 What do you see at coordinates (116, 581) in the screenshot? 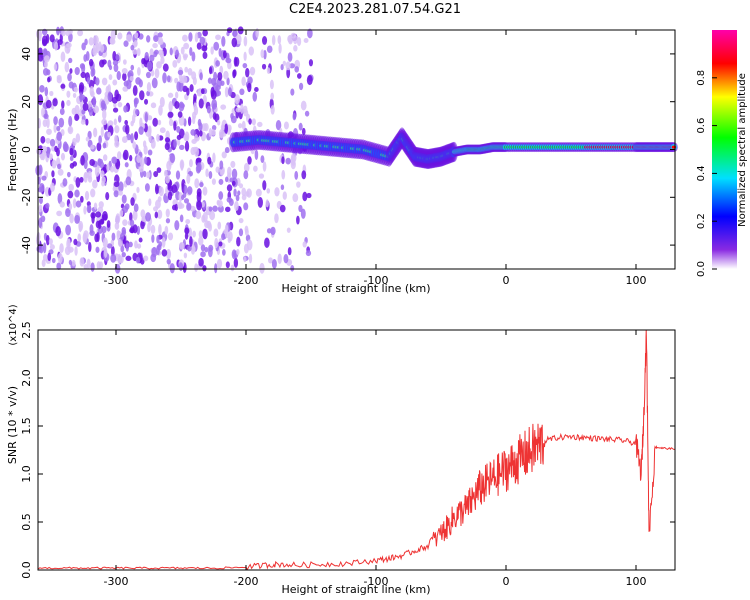
I see `x-tick-label: -300` at bounding box center [116, 581].